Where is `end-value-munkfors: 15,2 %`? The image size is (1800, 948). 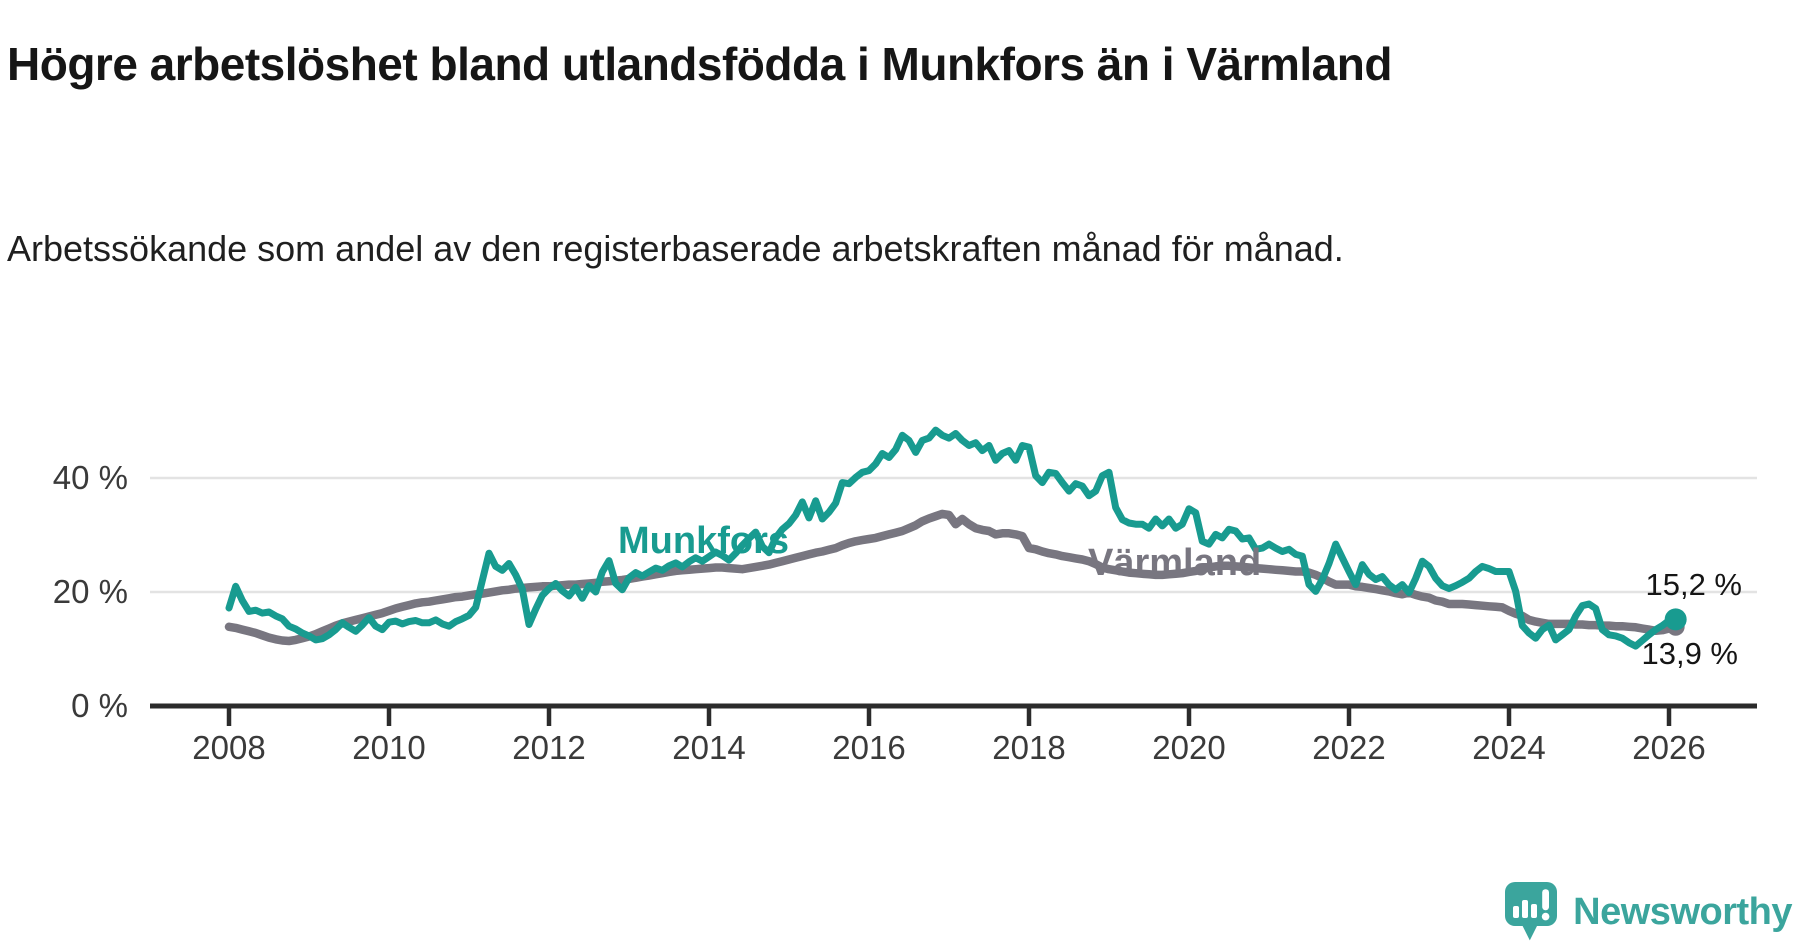 end-value-munkfors: 15,2 % is located at coordinates (1693, 584).